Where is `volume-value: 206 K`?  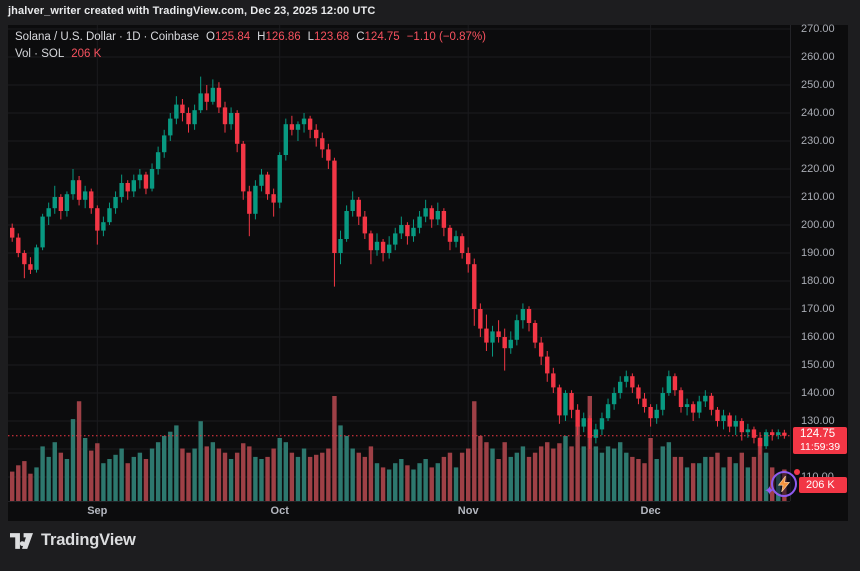
volume-value: 206 K is located at coordinates (86, 54).